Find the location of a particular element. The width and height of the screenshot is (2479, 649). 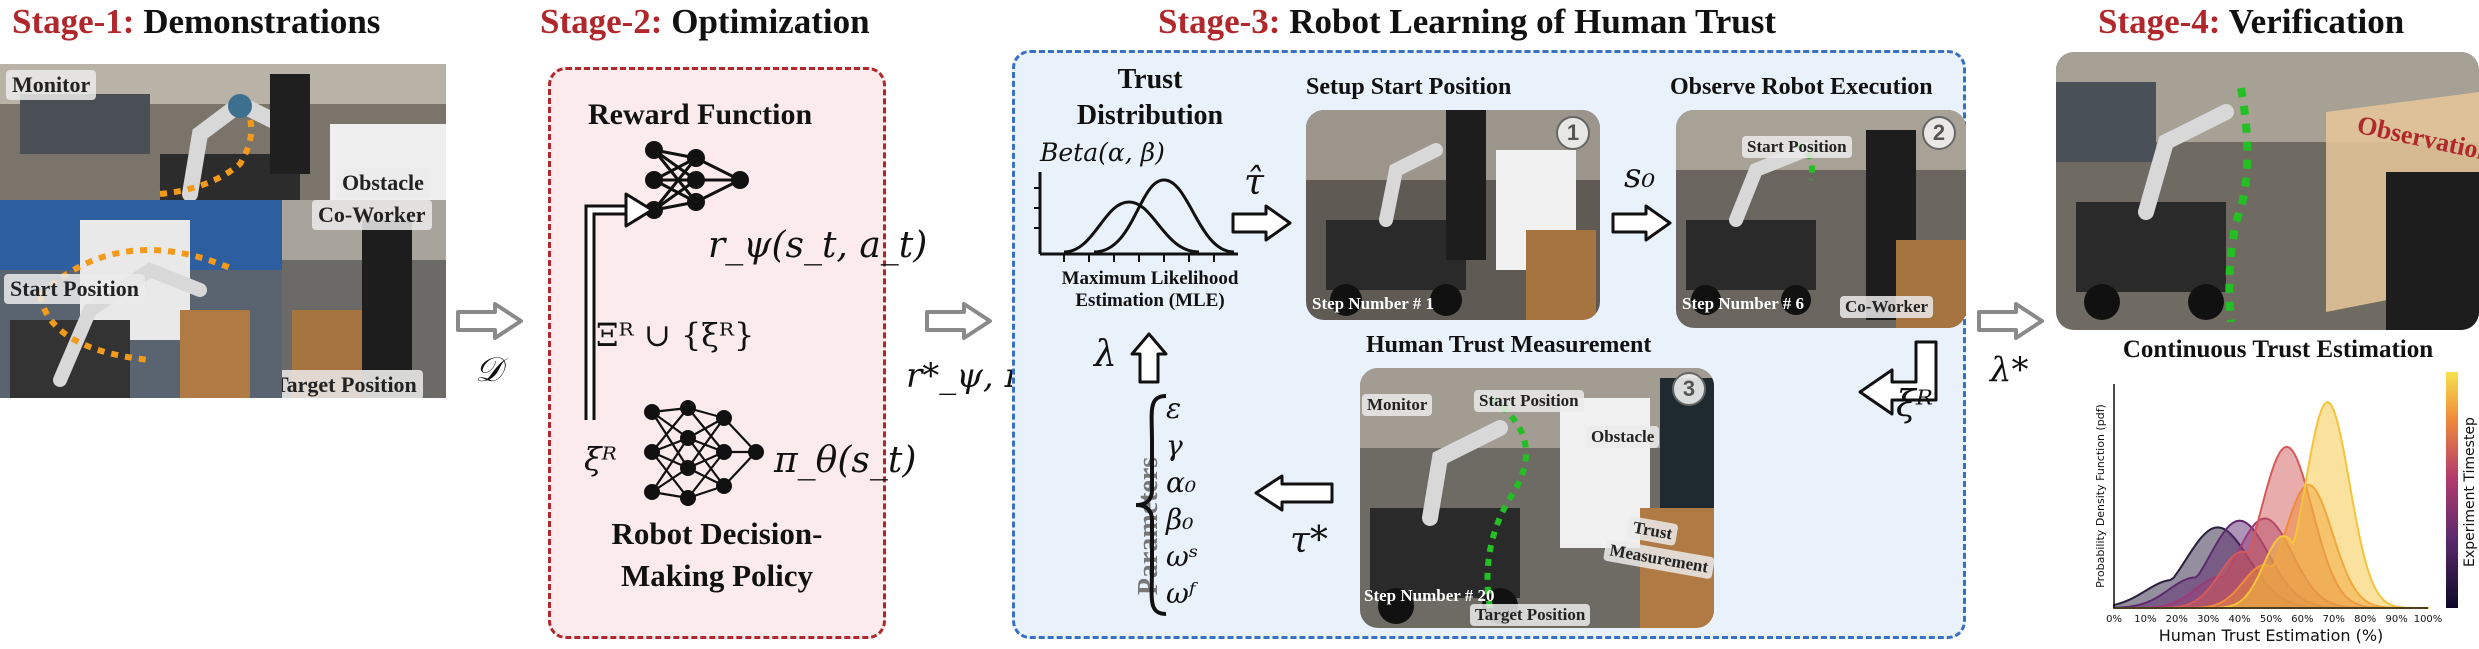

stage2-title: Stage-2: Optimization is located at coordinates (705, 21).